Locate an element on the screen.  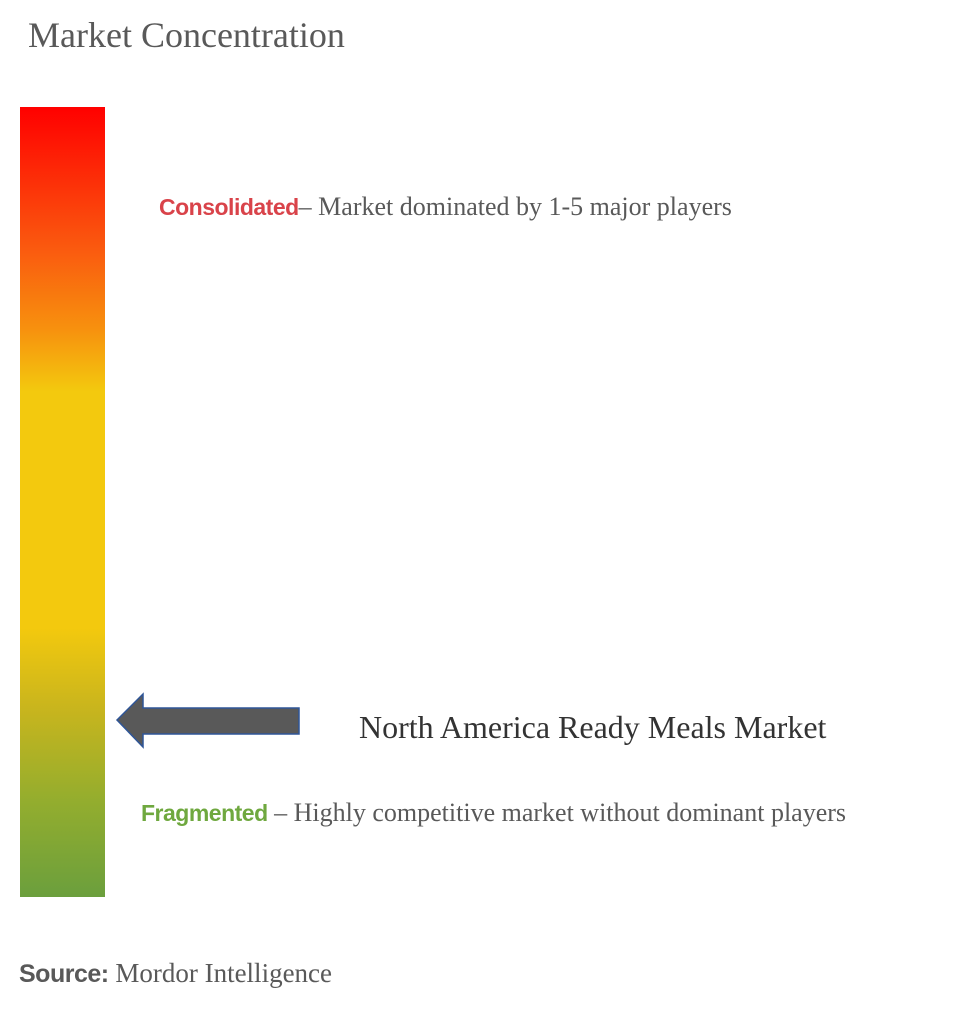
concentration-gradient is located at coordinates (62, 502).